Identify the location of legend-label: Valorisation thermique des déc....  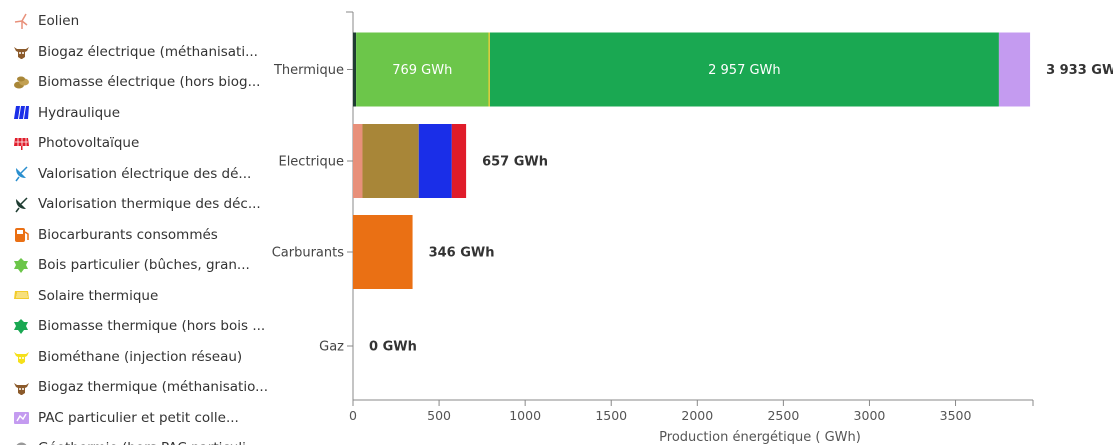
(149, 204).